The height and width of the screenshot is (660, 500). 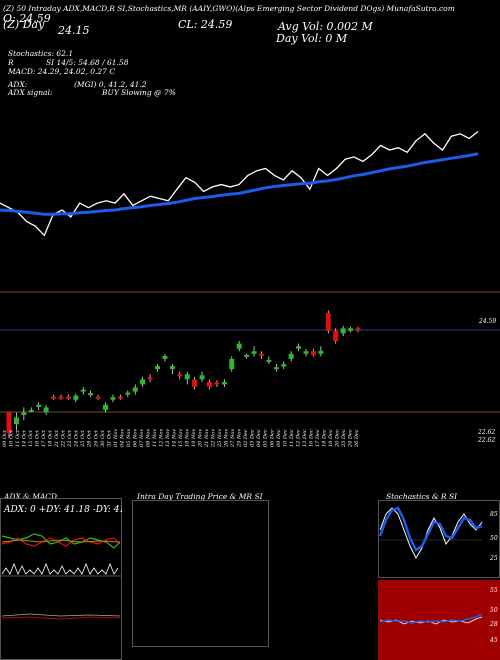 I want to click on low-tick-label-2: 22.62, so click(x=486, y=440).